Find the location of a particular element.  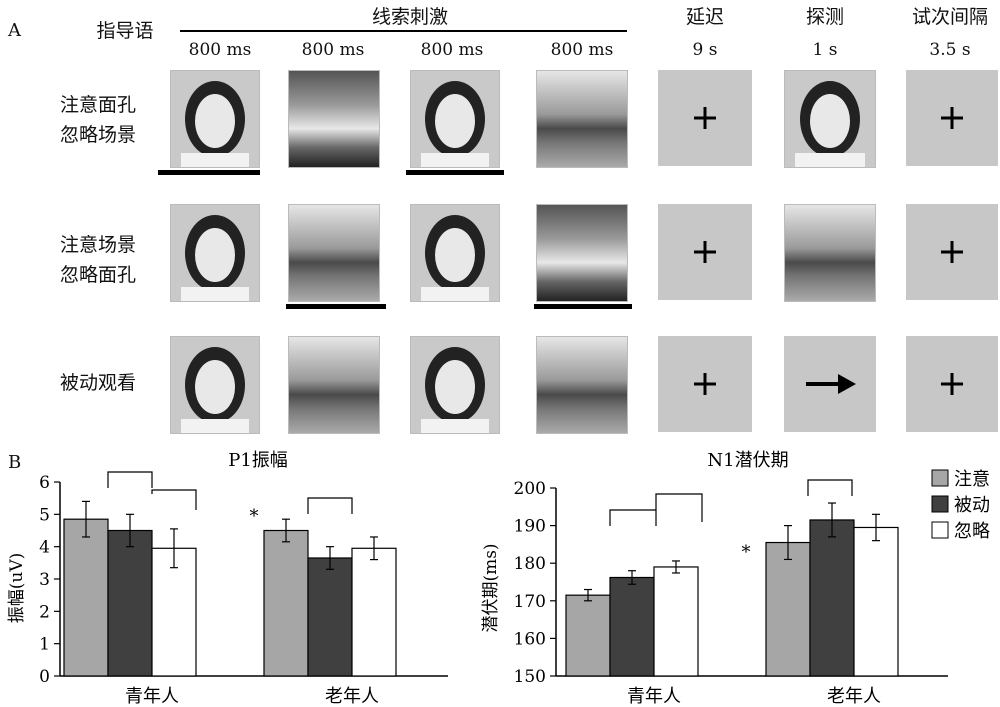

y-tick-label: 5 is located at coordinates (44, 515).